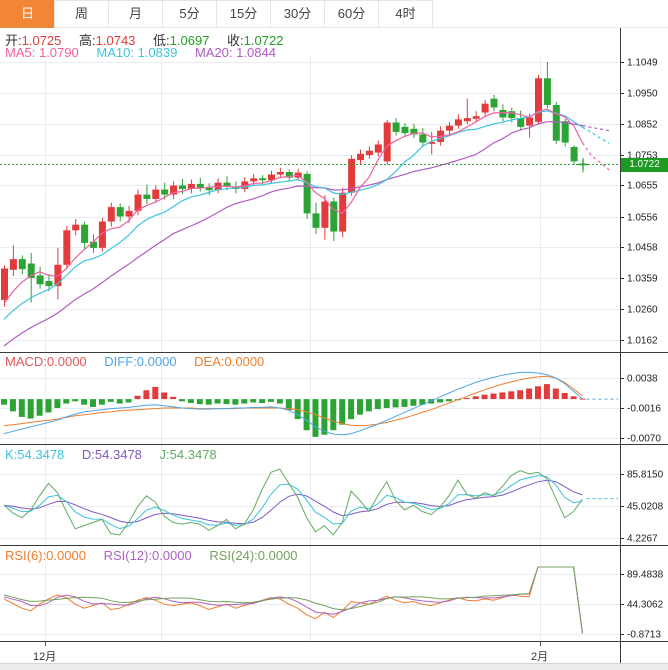  Describe the element at coordinates (189, 40) in the screenshot. I see `low-value: 1.0697` at that location.